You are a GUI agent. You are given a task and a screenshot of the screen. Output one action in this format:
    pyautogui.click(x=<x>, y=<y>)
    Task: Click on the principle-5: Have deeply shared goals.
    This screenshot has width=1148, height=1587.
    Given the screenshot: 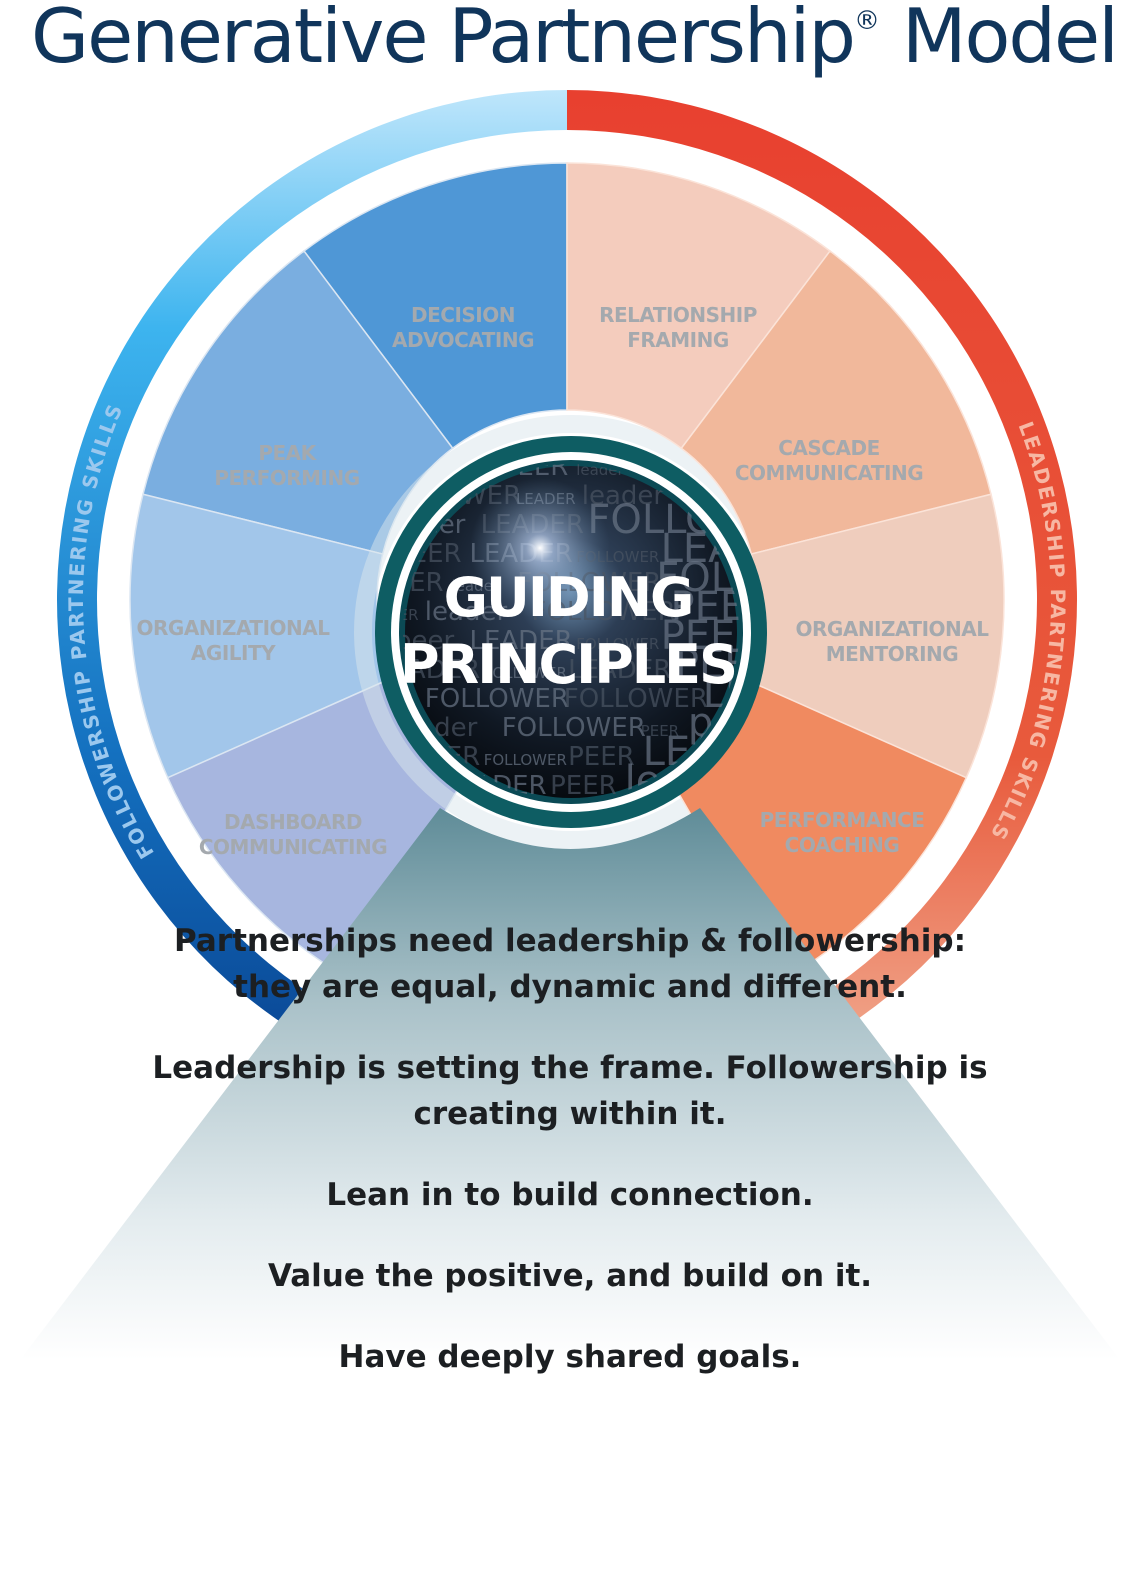 What is the action you would take?
    pyautogui.click(x=570, y=1357)
    